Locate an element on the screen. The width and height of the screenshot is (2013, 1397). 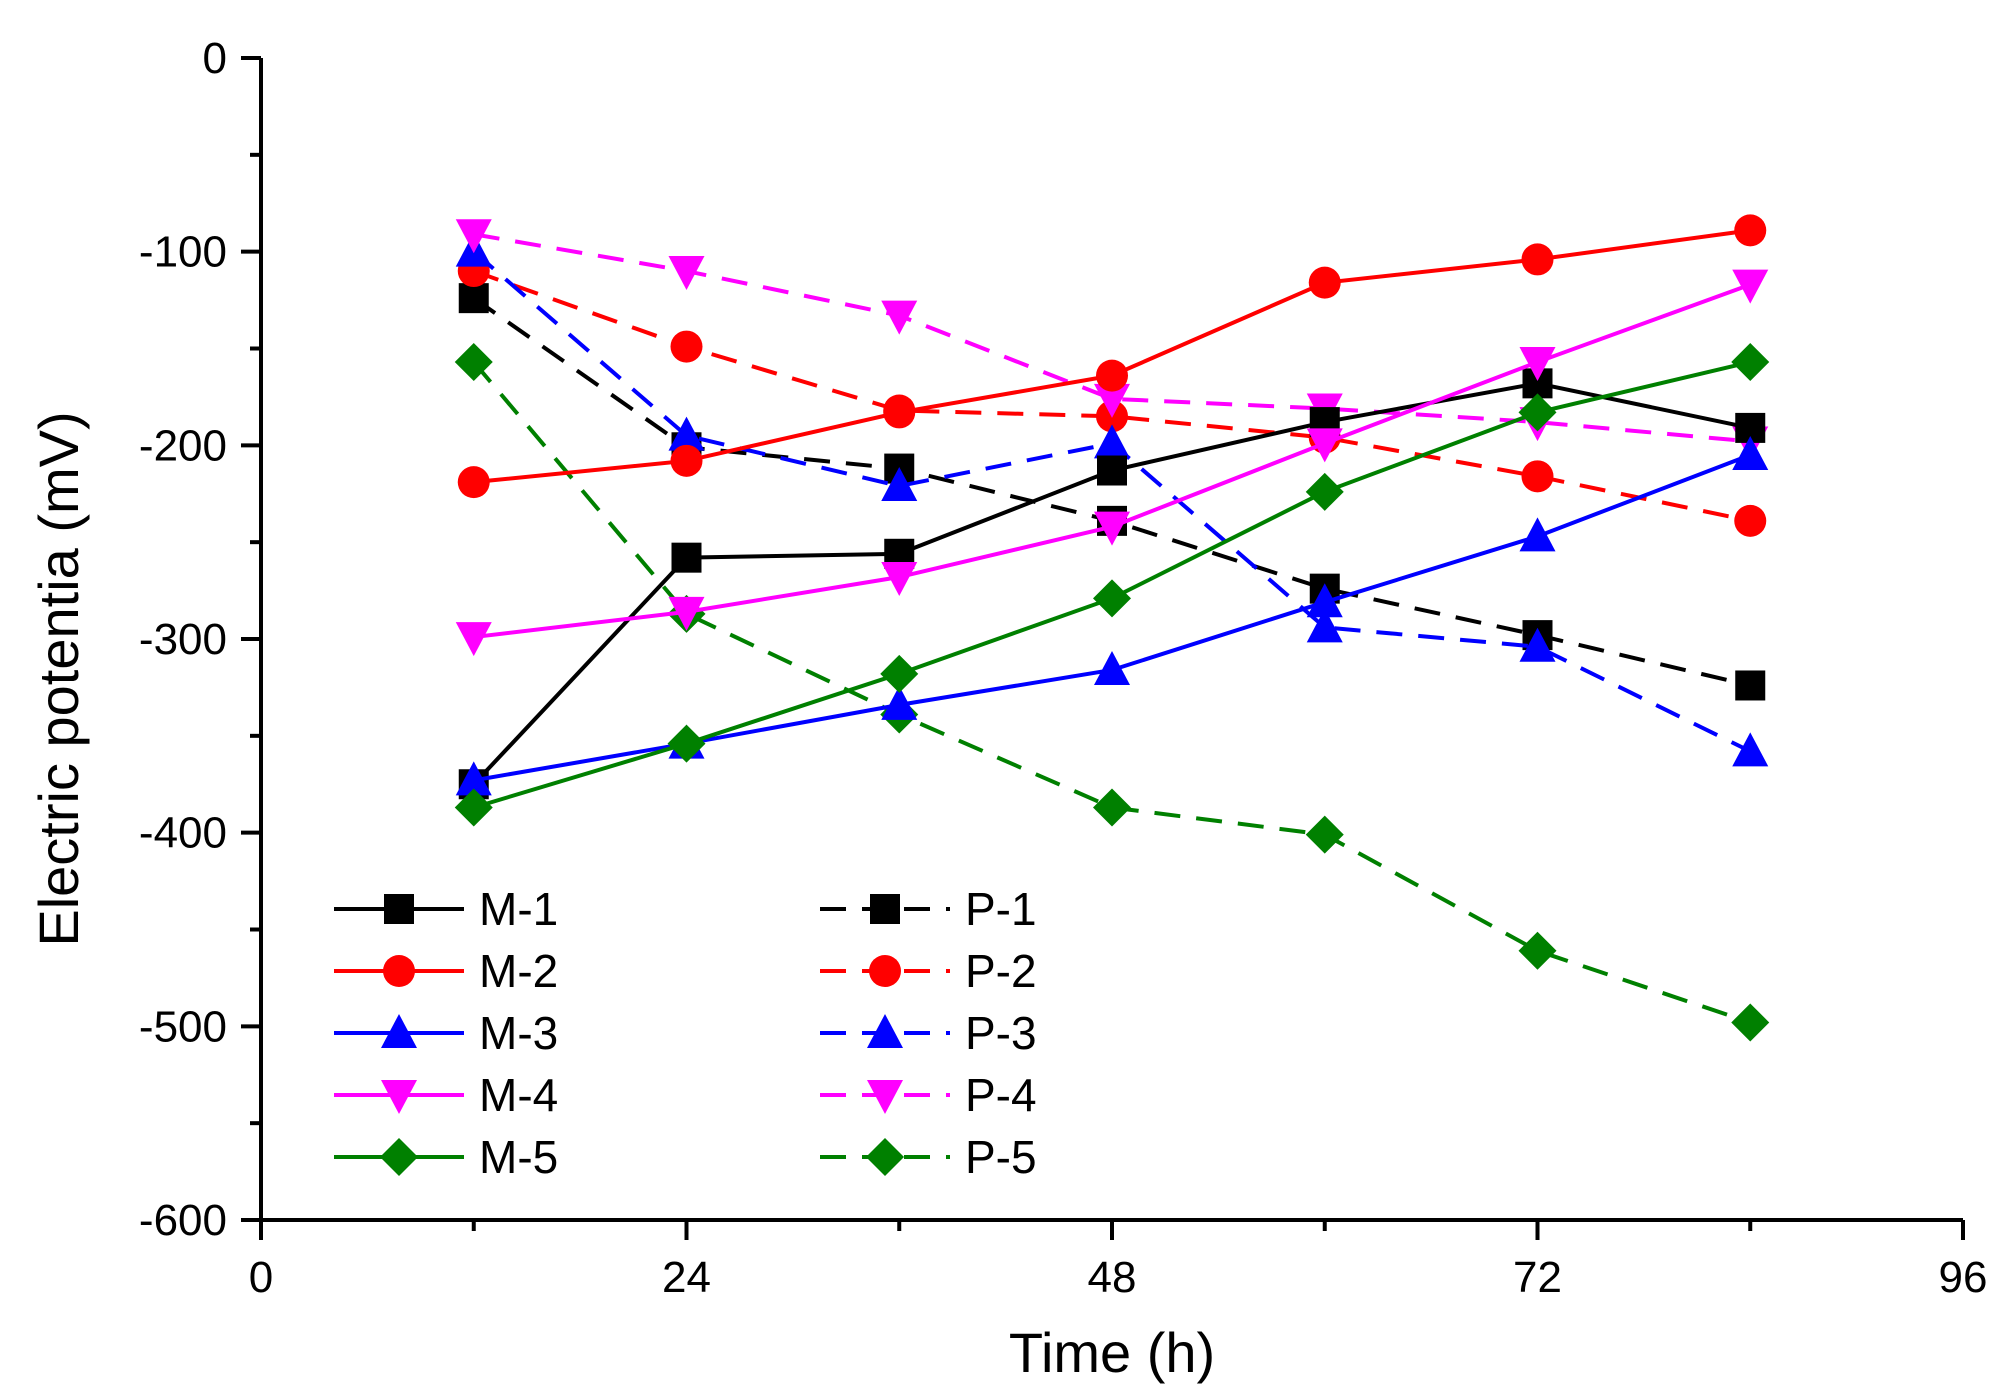
y-tick-label: -300 is located at coordinates (183, 639).